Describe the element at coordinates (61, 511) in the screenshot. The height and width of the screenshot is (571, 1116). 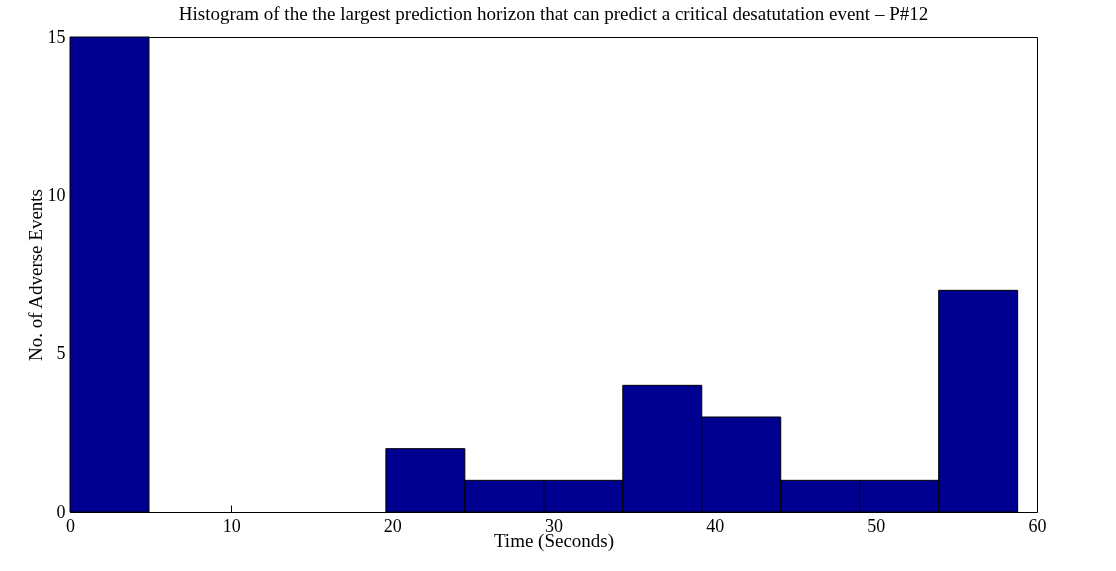
I see `y-tick-label: 0` at that location.